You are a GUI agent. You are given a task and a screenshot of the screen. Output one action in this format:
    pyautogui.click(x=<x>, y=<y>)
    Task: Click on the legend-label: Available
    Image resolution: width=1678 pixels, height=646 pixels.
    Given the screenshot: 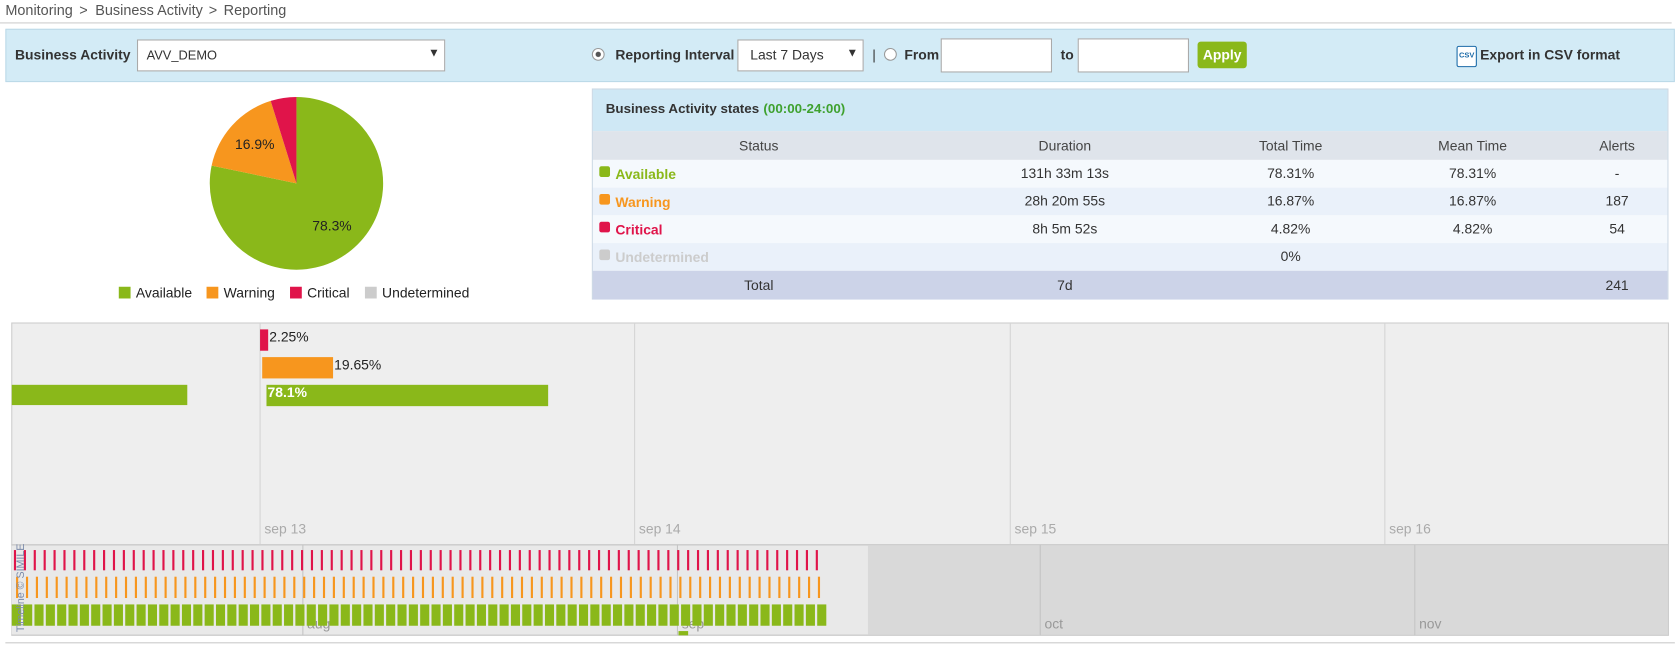 What is the action you would take?
    pyautogui.click(x=164, y=292)
    